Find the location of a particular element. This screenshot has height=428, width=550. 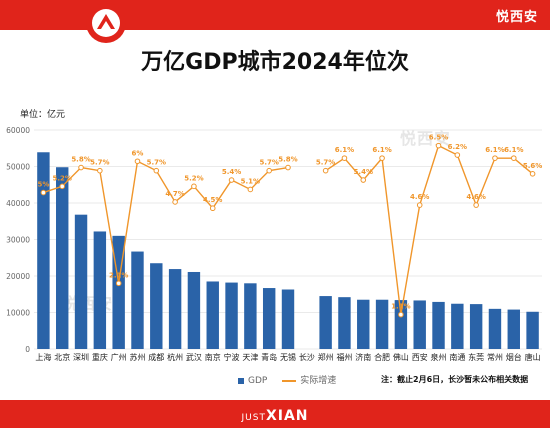

x-tick-label: 天津 is located at coordinates (250, 357).